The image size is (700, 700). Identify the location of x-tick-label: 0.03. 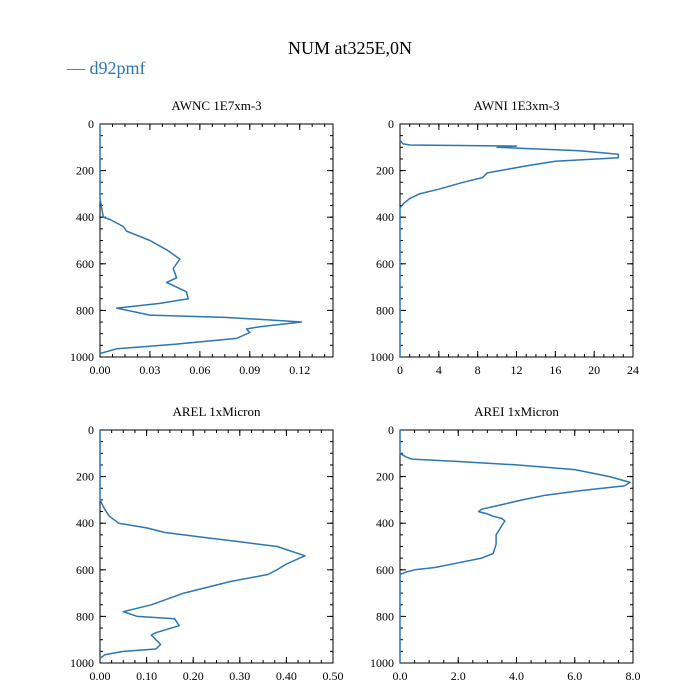
(149, 370).